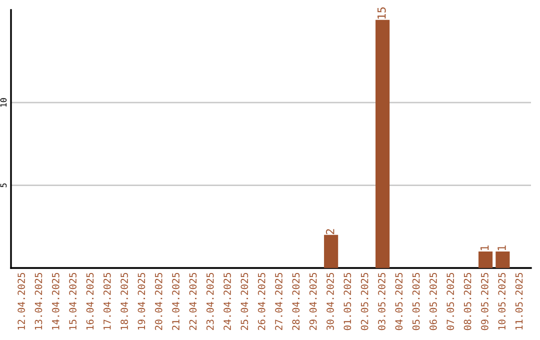 The height and width of the screenshot is (340, 540). Describe the element at coordinates (330, 301) in the screenshot. I see `x-tick-label: 30.04.2025` at that location.